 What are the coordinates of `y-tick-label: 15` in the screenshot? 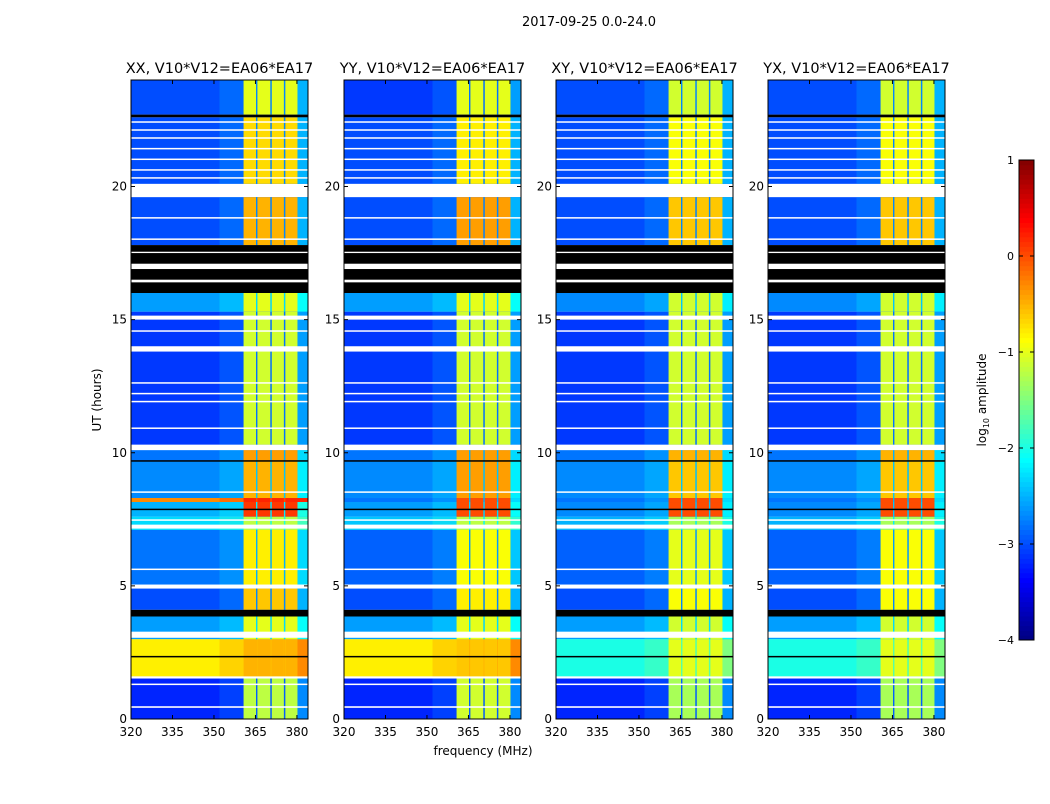 It's located at (756, 320).